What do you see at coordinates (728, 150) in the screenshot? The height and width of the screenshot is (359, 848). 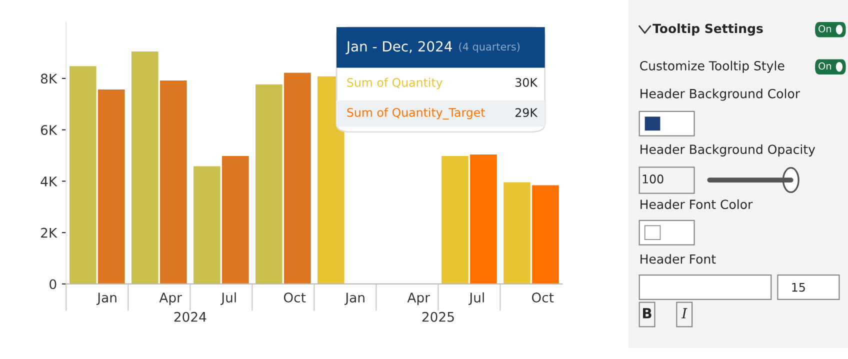 I see `text: Header Background Opacity` at bounding box center [728, 150].